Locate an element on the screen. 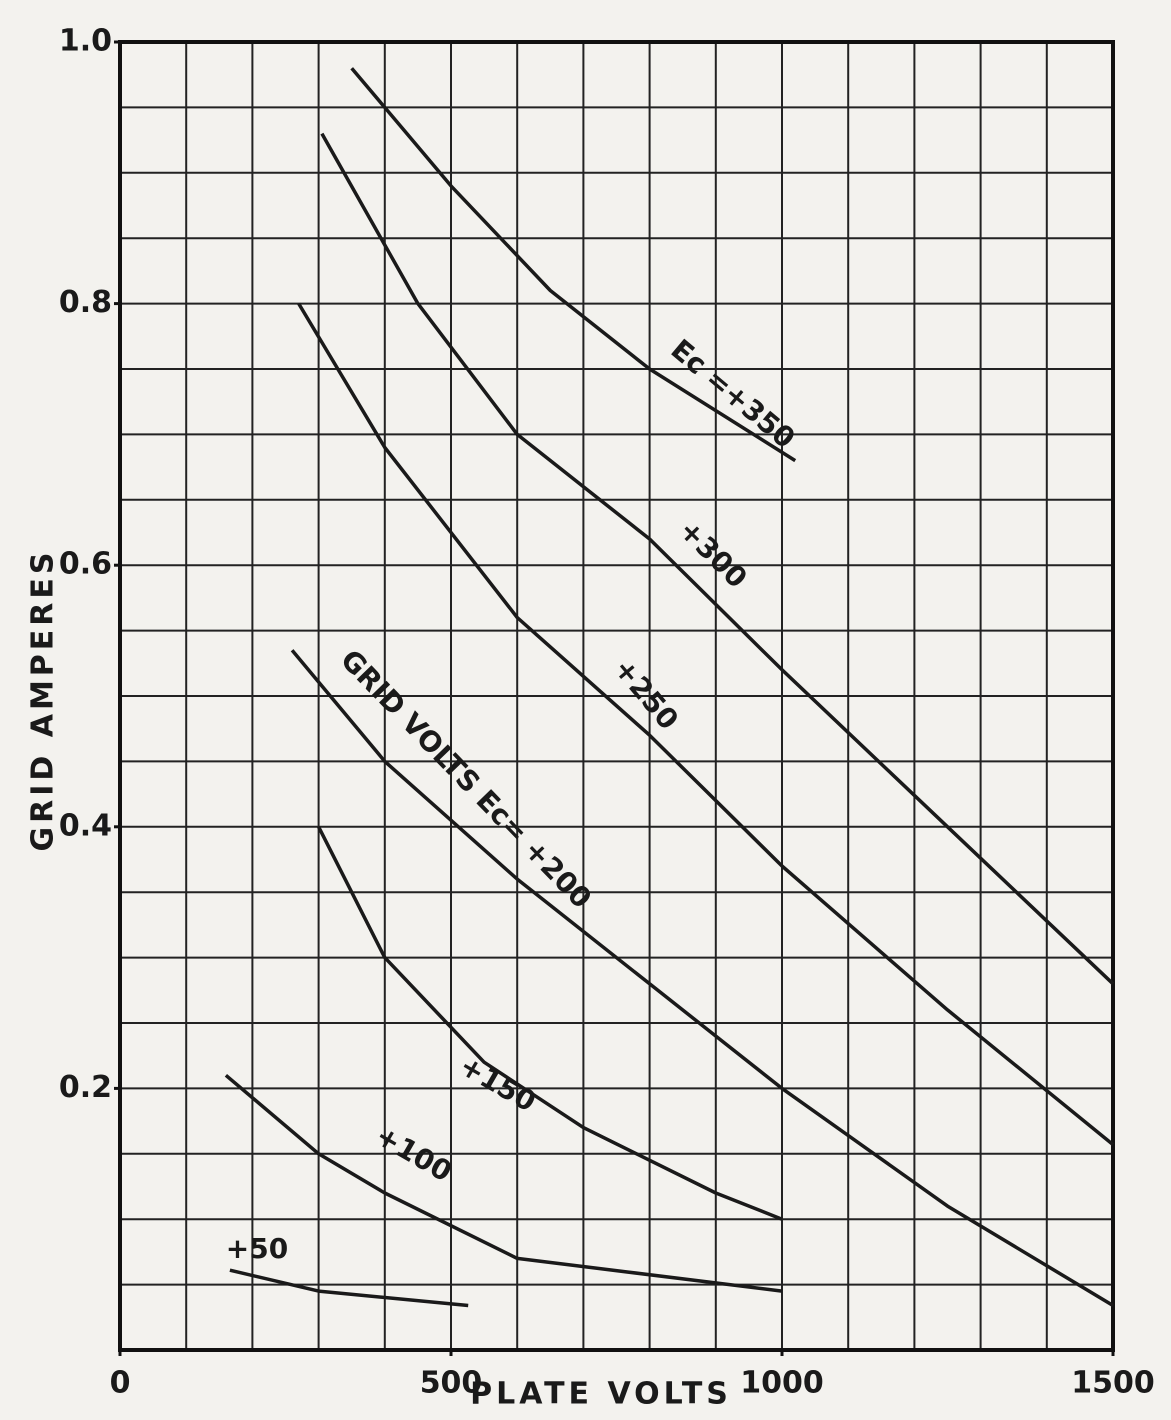  curve-label: +100 is located at coordinates (413, 1154).